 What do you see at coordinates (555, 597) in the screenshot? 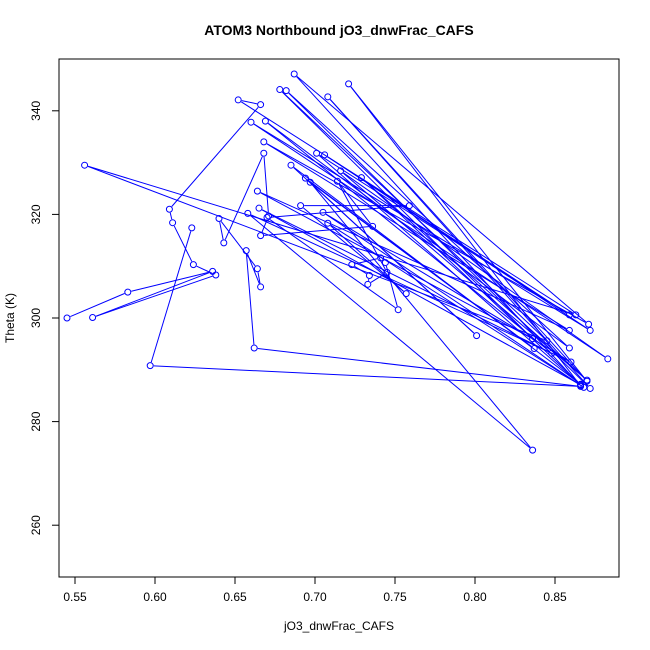
I see `x-tick-label: 0.85` at bounding box center [555, 597].